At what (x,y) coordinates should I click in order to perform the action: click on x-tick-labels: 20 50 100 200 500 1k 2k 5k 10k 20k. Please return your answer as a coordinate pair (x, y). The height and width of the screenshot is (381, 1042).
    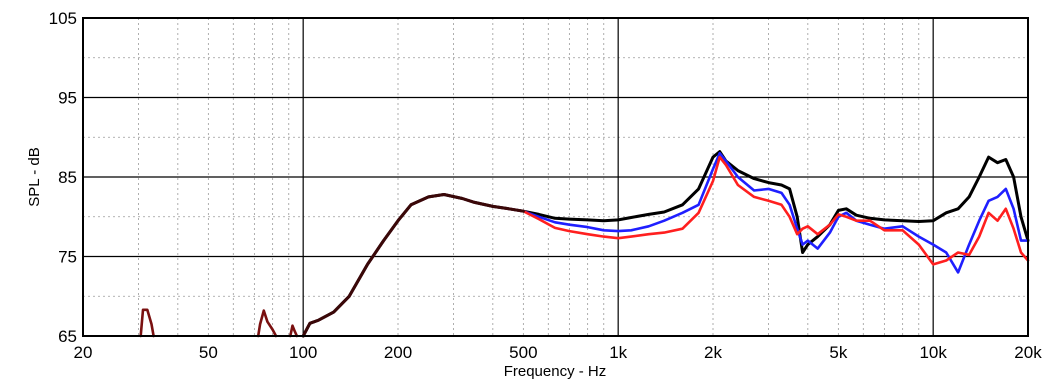
    Looking at the image, I should click on (558, 352).